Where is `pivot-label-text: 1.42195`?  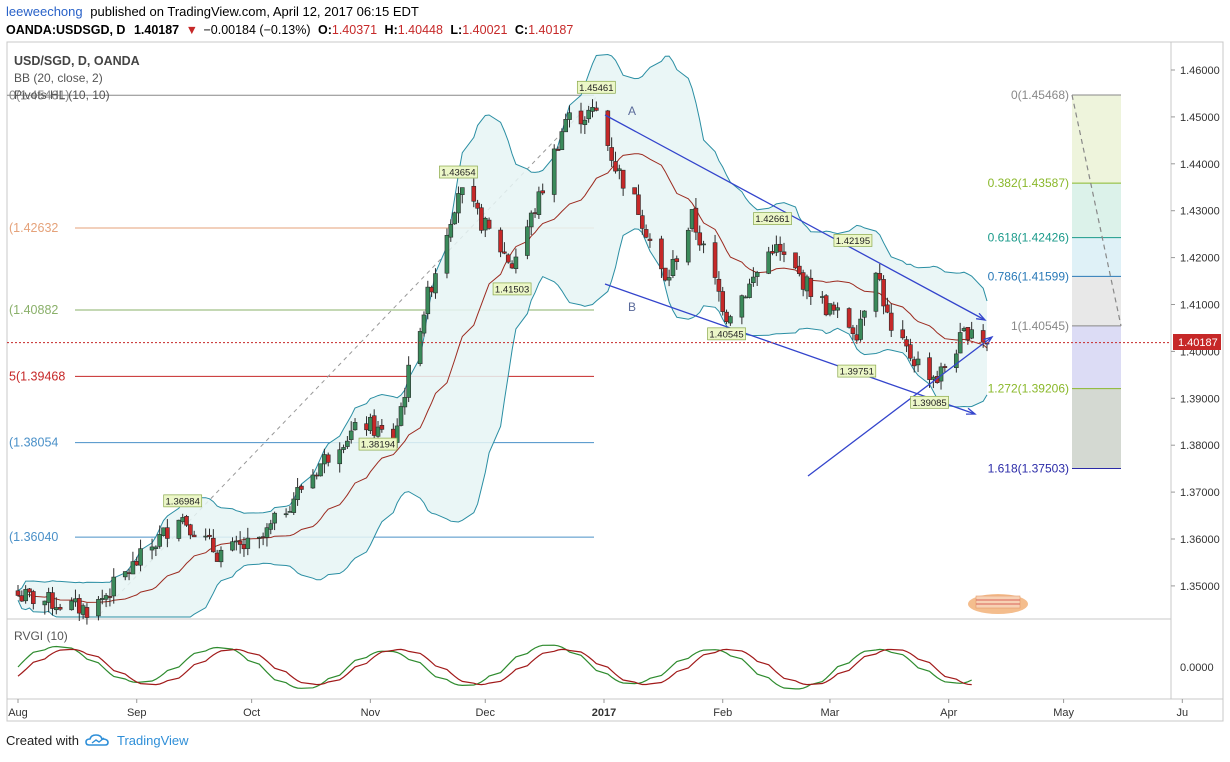 pivot-label-text: 1.42195 is located at coordinates (853, 241).